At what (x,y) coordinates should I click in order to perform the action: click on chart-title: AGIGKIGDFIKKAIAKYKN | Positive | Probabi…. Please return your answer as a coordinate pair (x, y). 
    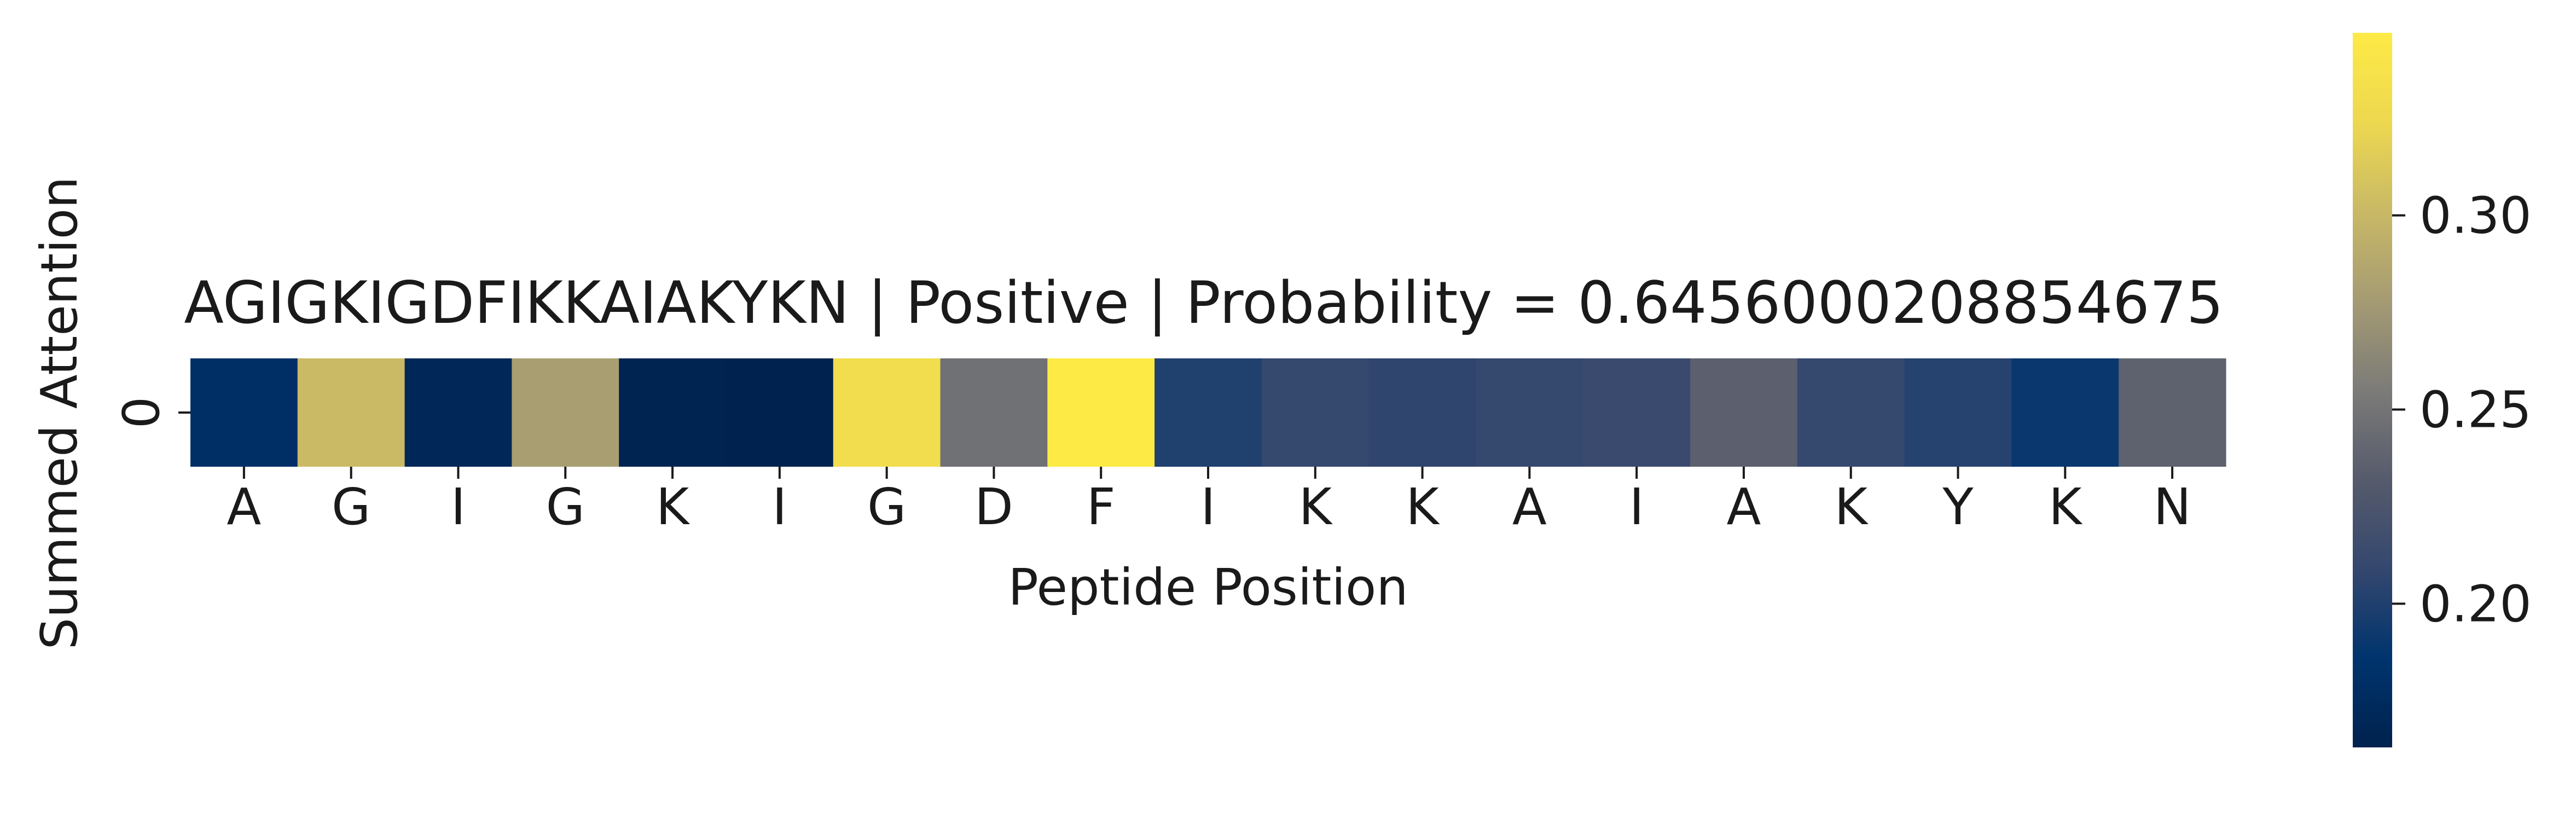
    Looking at the image, I should click on (1204, 303).